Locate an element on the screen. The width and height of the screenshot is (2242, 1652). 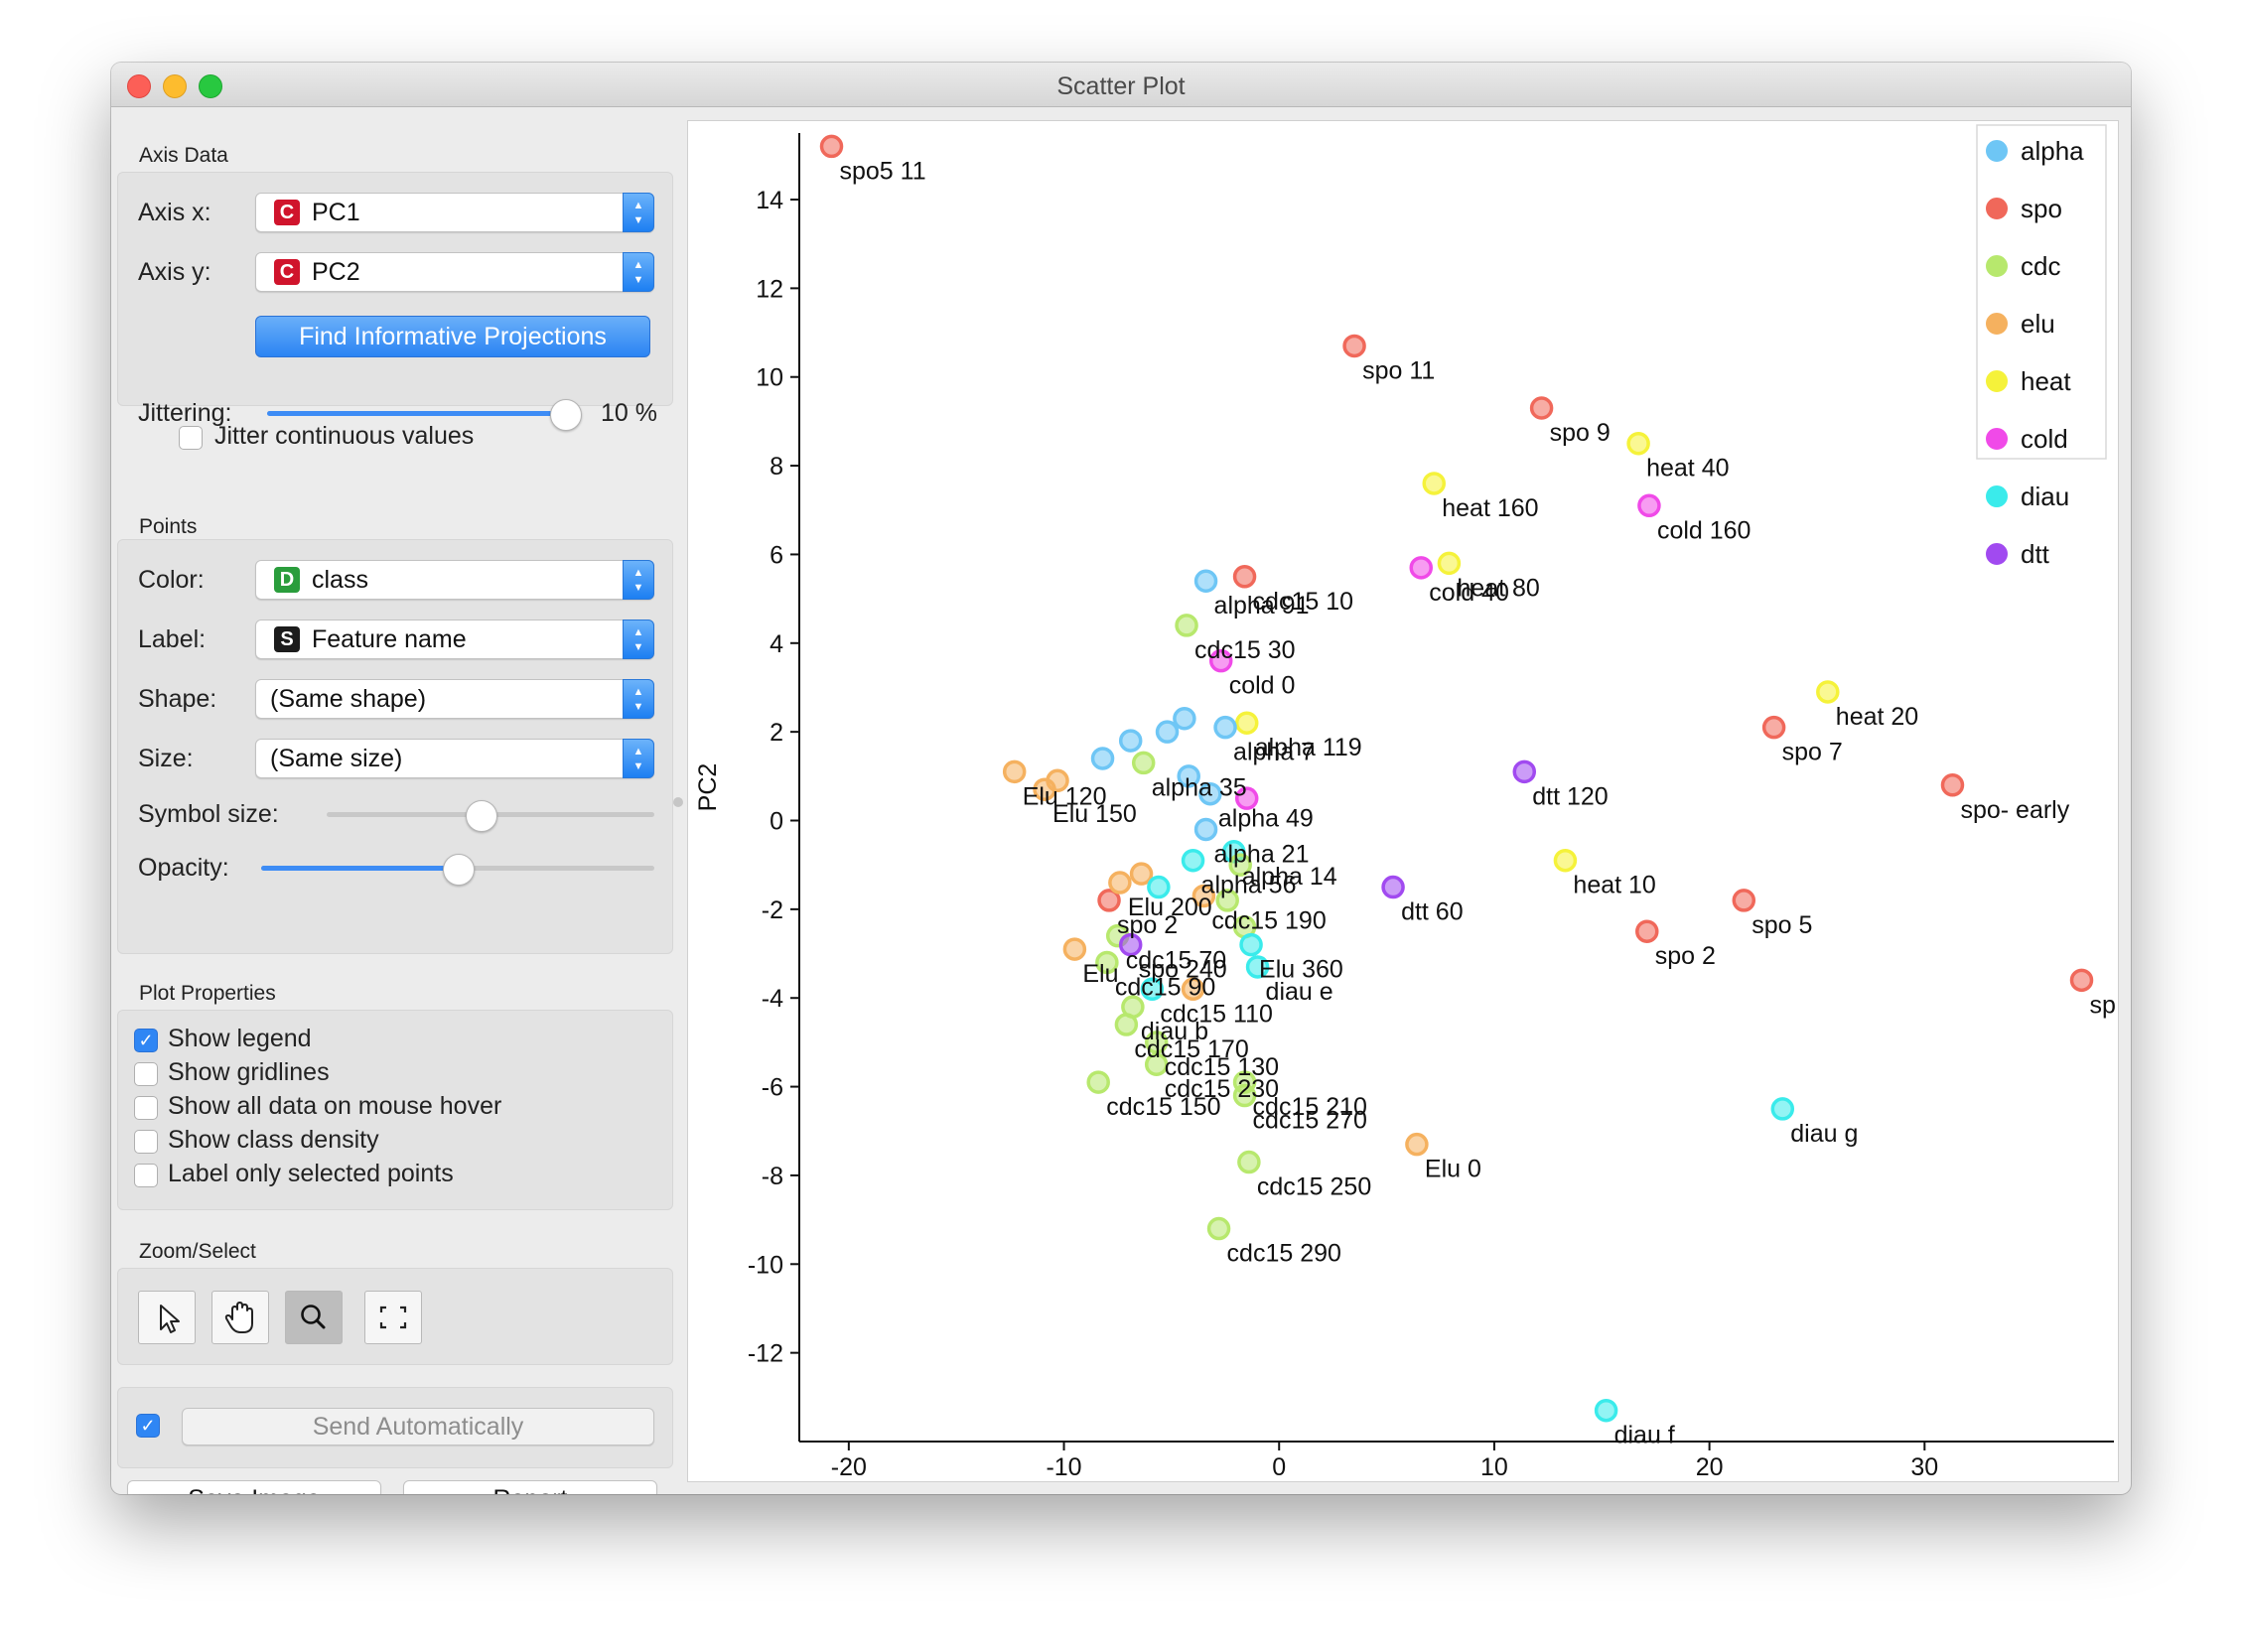
minimize-window-button is located at coordinates (175, 86).